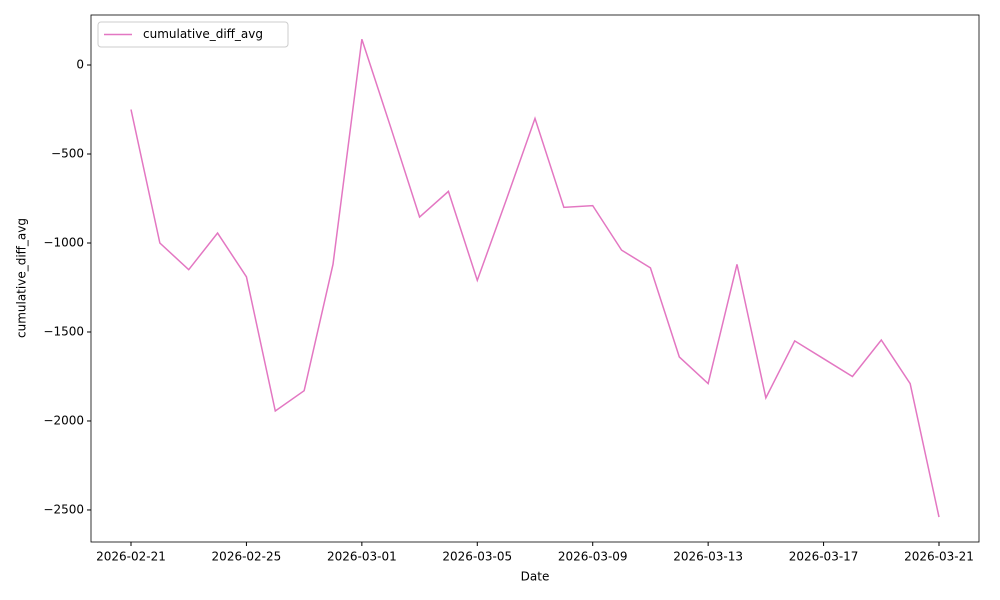  Describe the element at coordinates (247, 557) in the screenshot. I see `x-tick-label: 2026-02-25` at that location.